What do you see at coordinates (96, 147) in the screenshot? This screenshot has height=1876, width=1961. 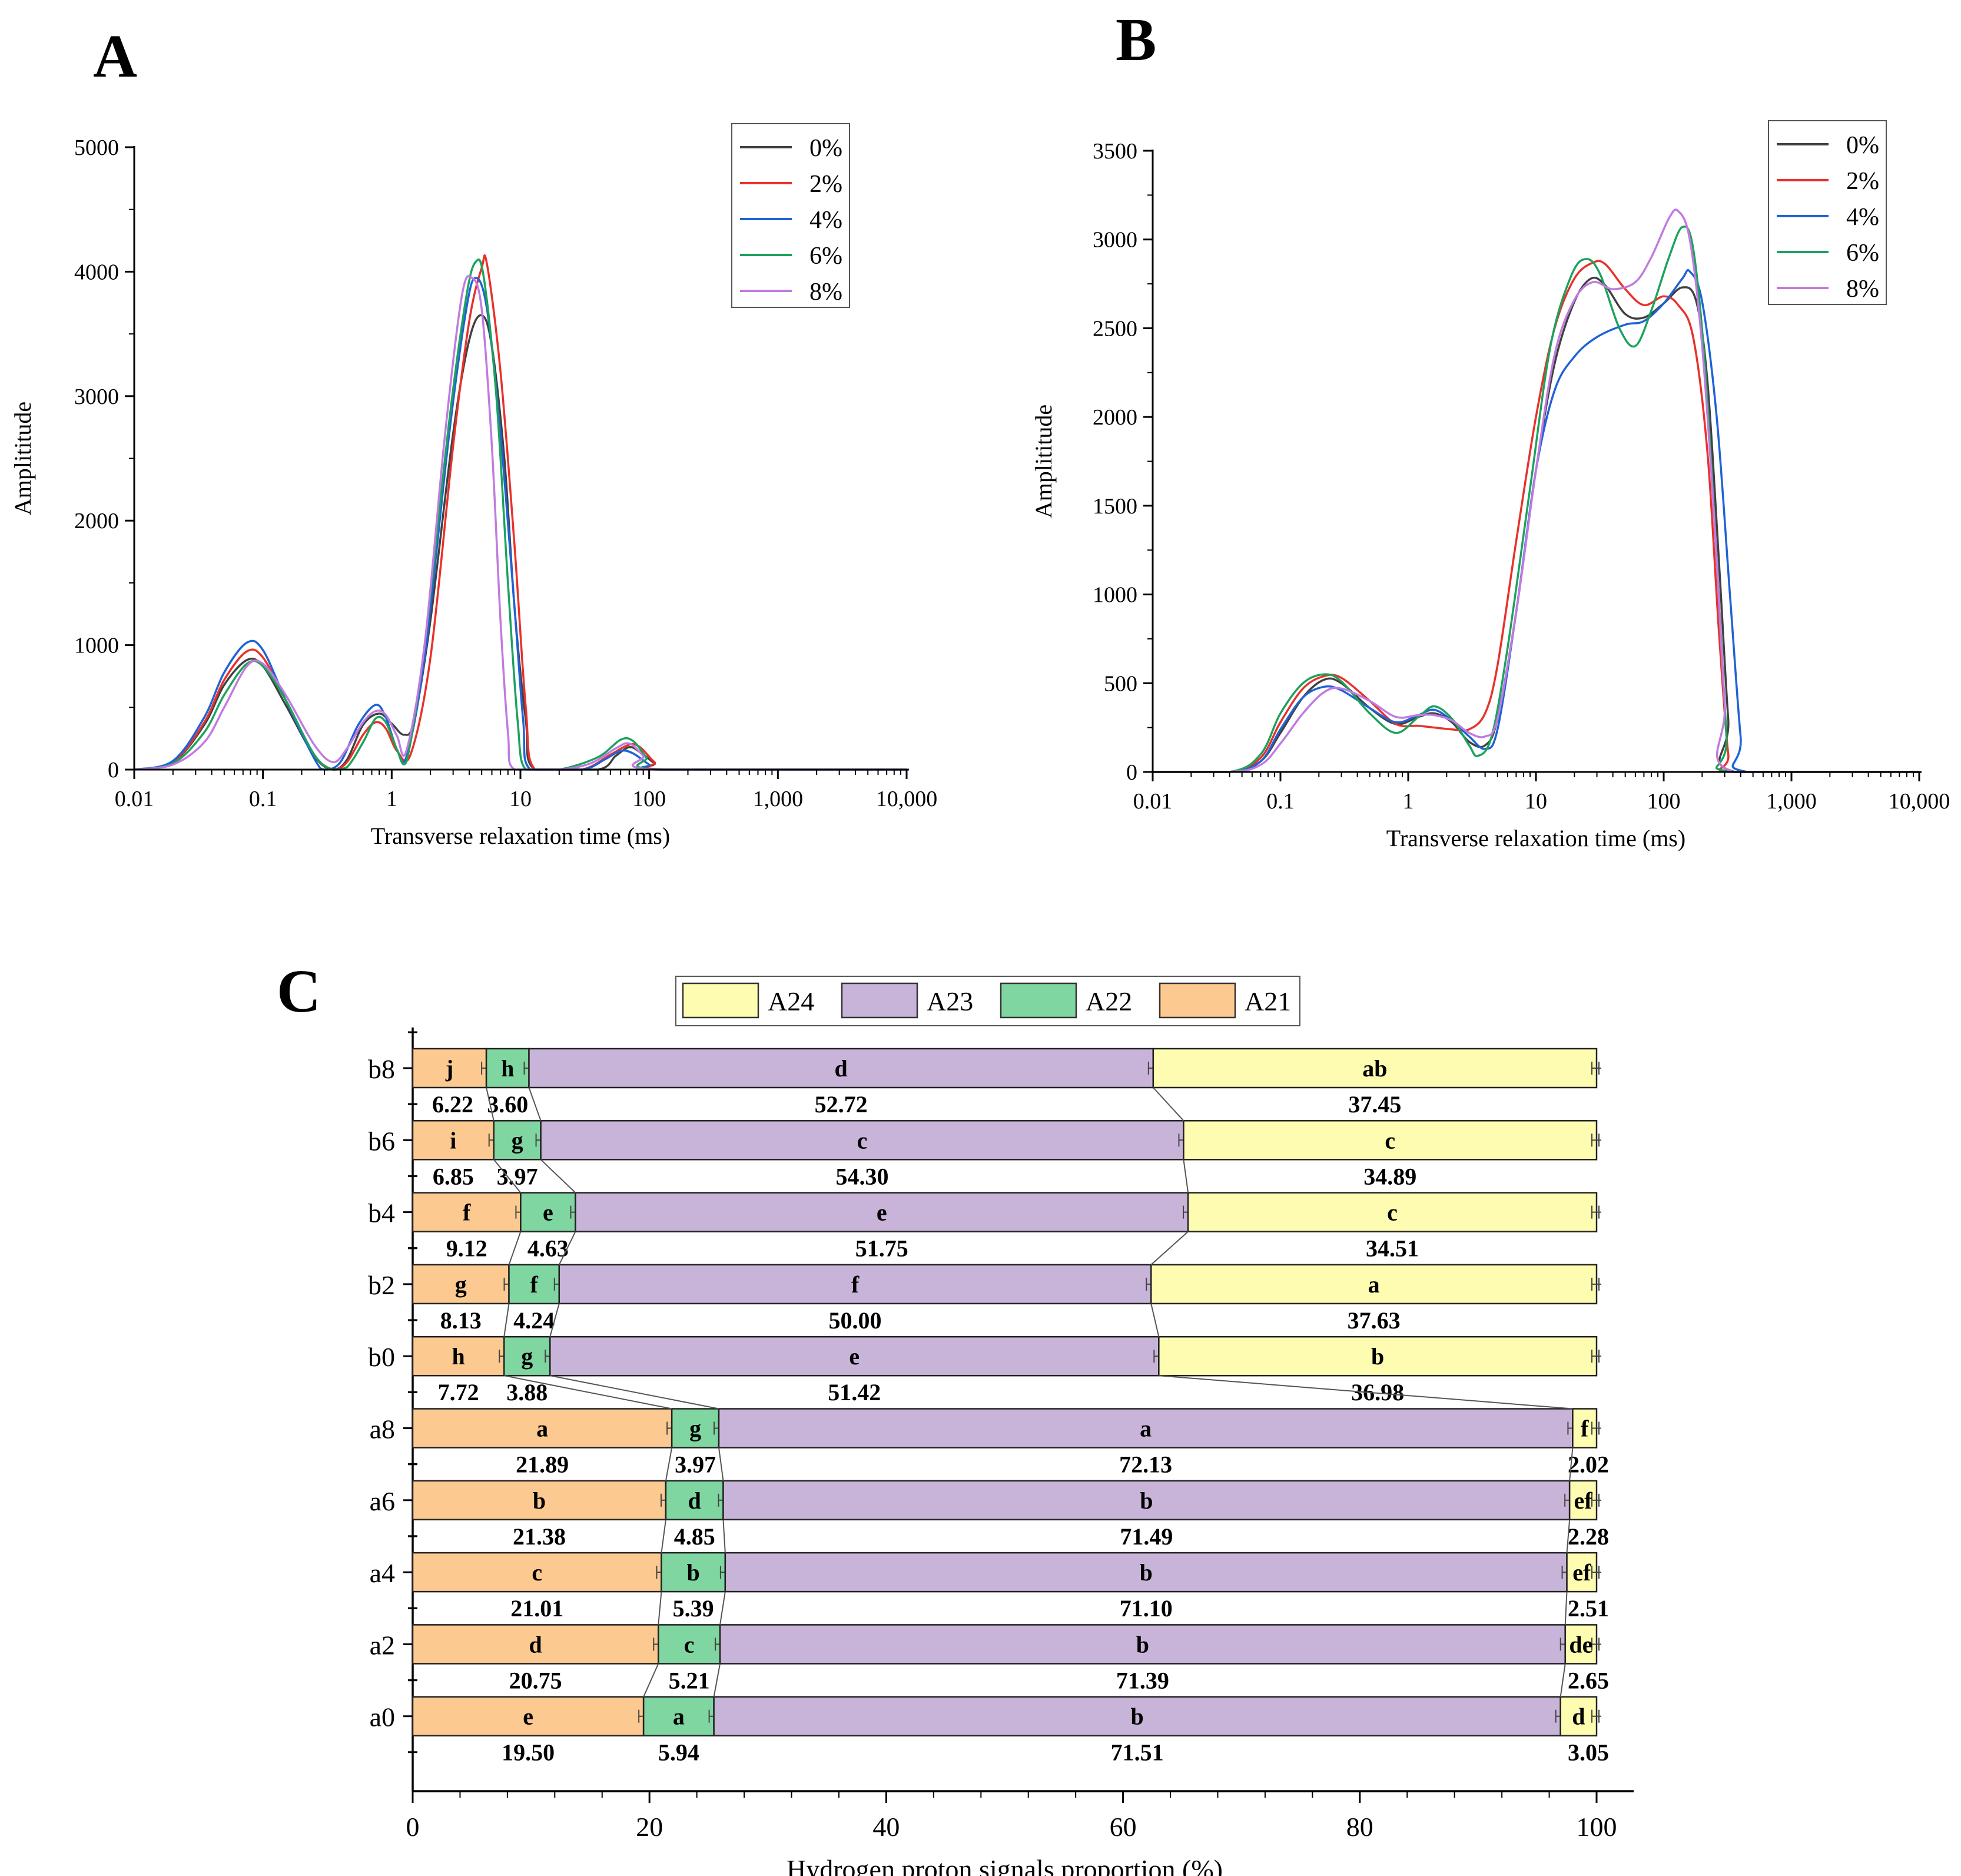 I see `y-tick-label: 5000` at bounding box center [96, 147].